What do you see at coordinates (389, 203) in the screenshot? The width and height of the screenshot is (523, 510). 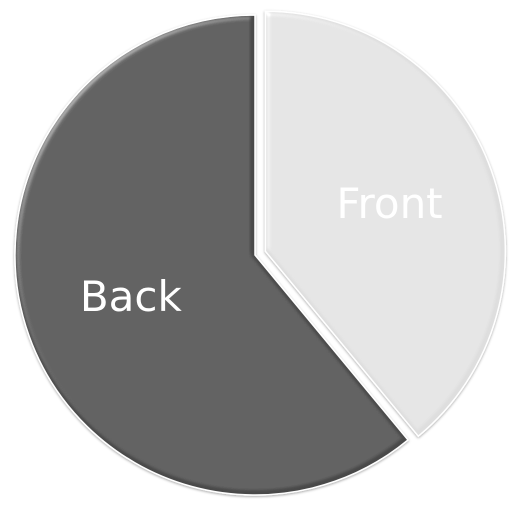 I see `slice-label-front: Front` at bounding box center [389, 203].